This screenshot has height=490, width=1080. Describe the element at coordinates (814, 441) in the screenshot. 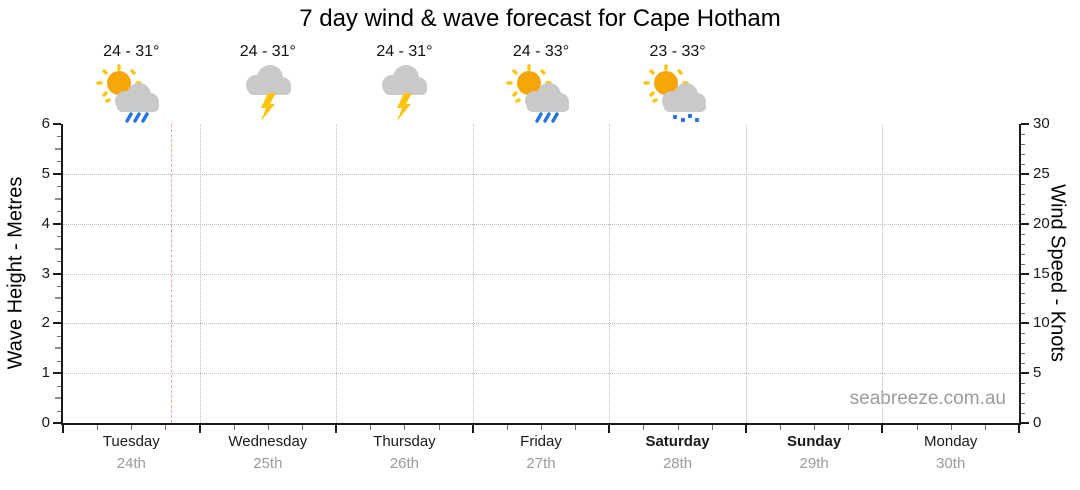

I see `x-axis-day-label: Sunday` at that location.